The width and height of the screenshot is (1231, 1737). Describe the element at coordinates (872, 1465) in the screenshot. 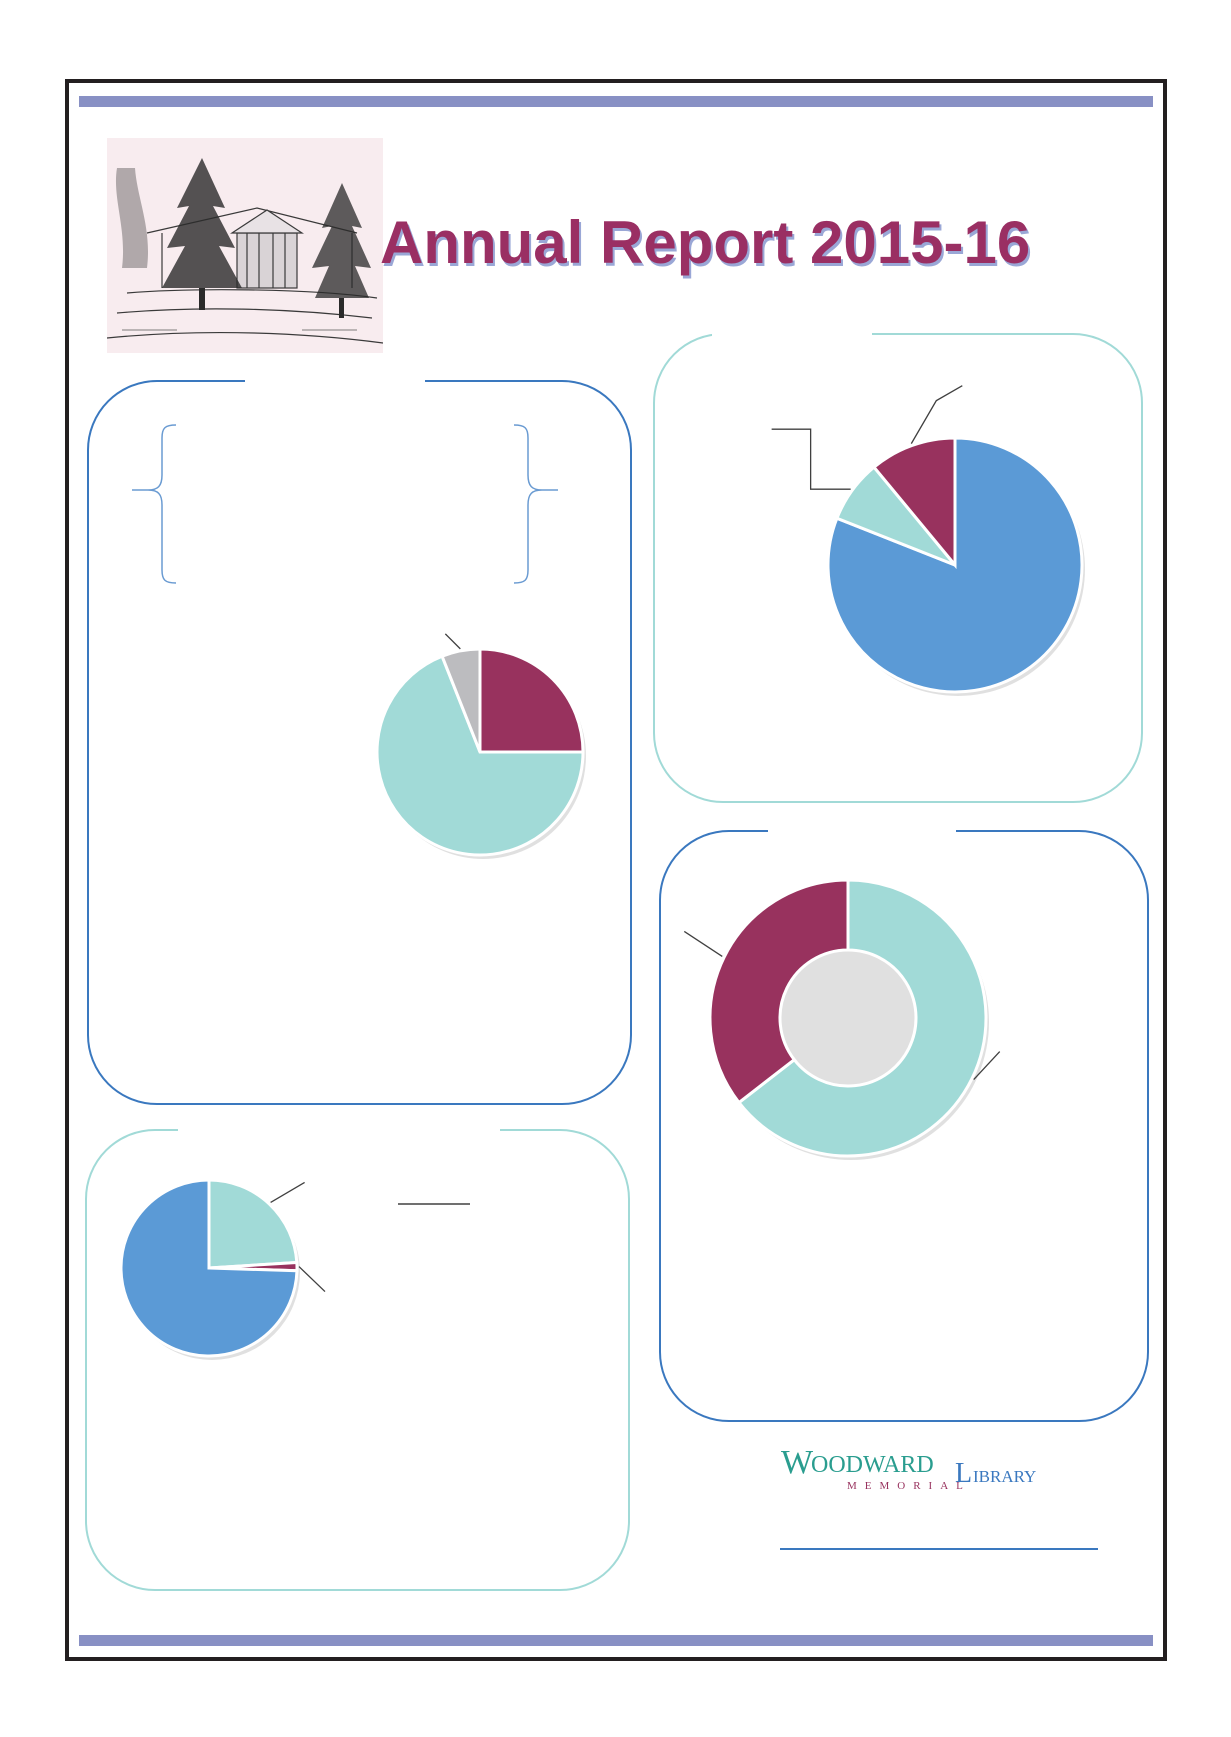

I see `logo-word-woodward: OODWARD` at that location.